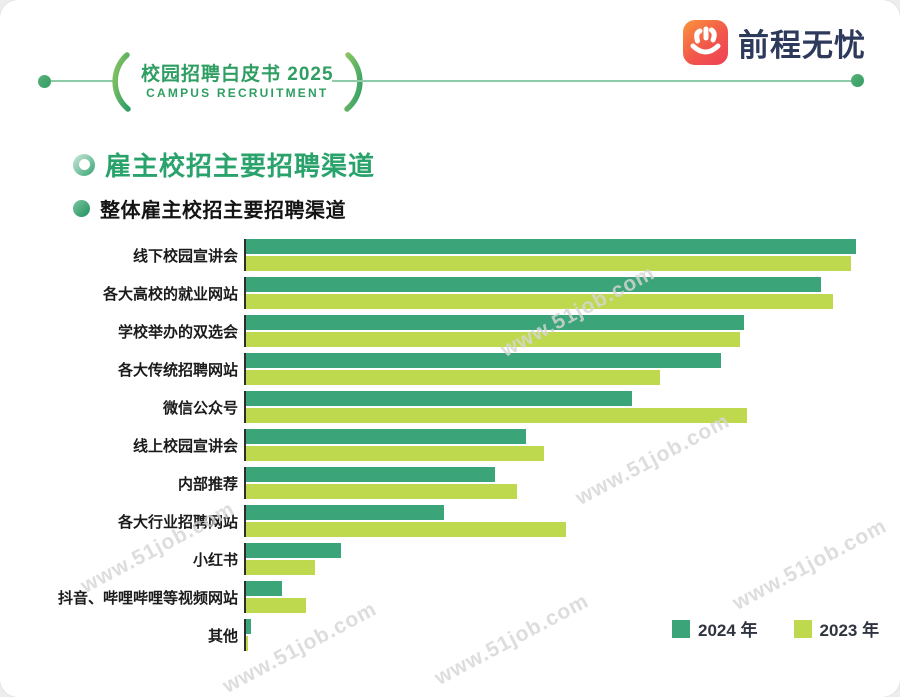 This screenshot has height=697, width=900. I want to click on legend-item-2023: 2023 年, so click(836, 628).